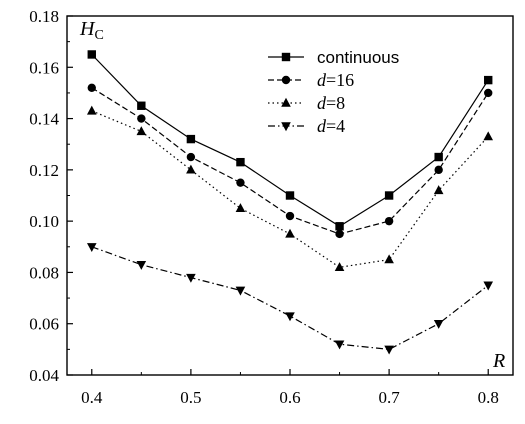 The height and width of the screenshot is (424, 525). What do you see at coordinates (389, 397) in the screenshot?
I see `x-tick-label: 0.7` at bounding box center [389, 397].